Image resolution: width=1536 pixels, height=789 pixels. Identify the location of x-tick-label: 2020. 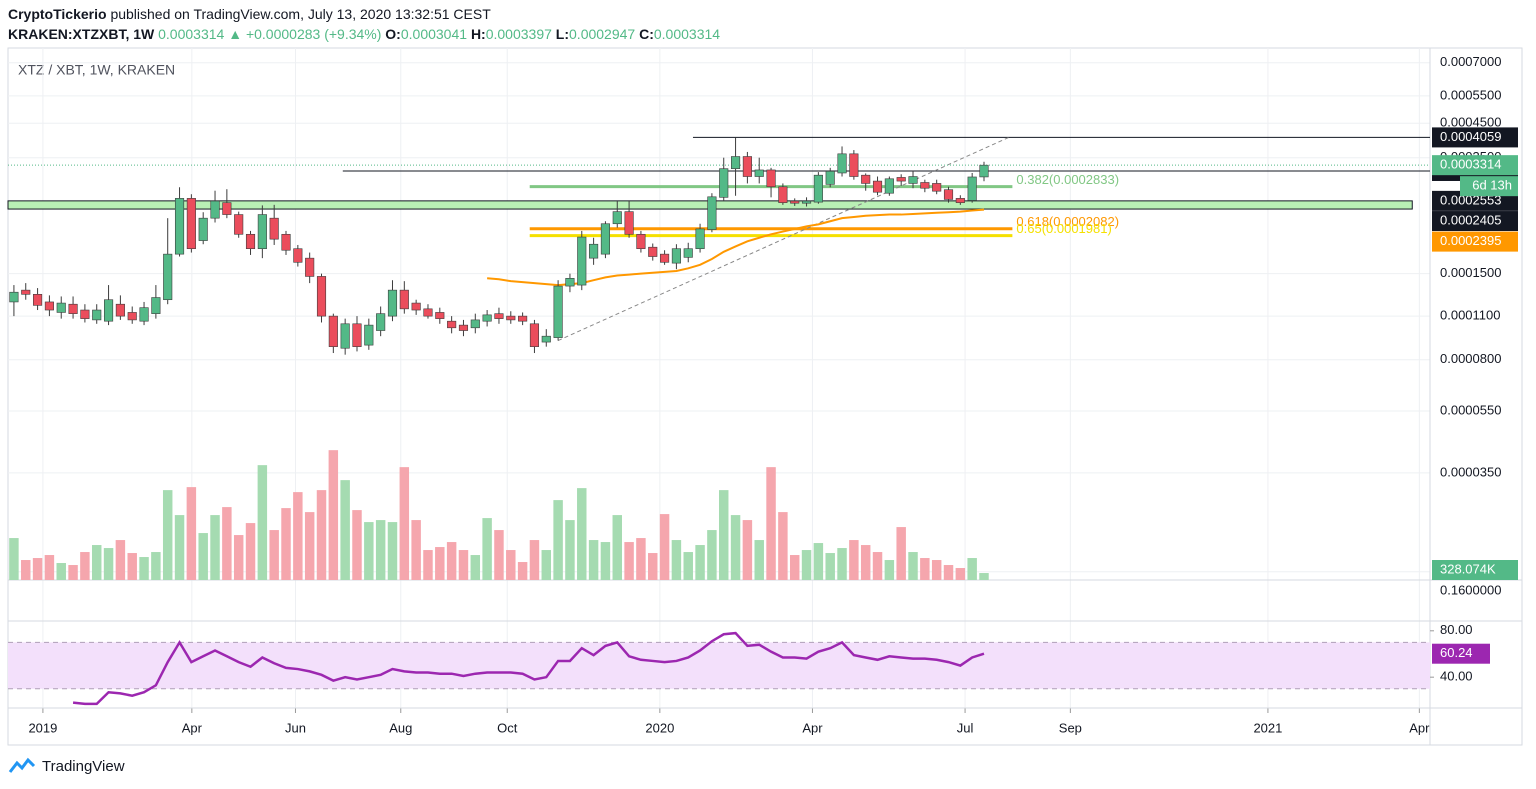
(659, 727).